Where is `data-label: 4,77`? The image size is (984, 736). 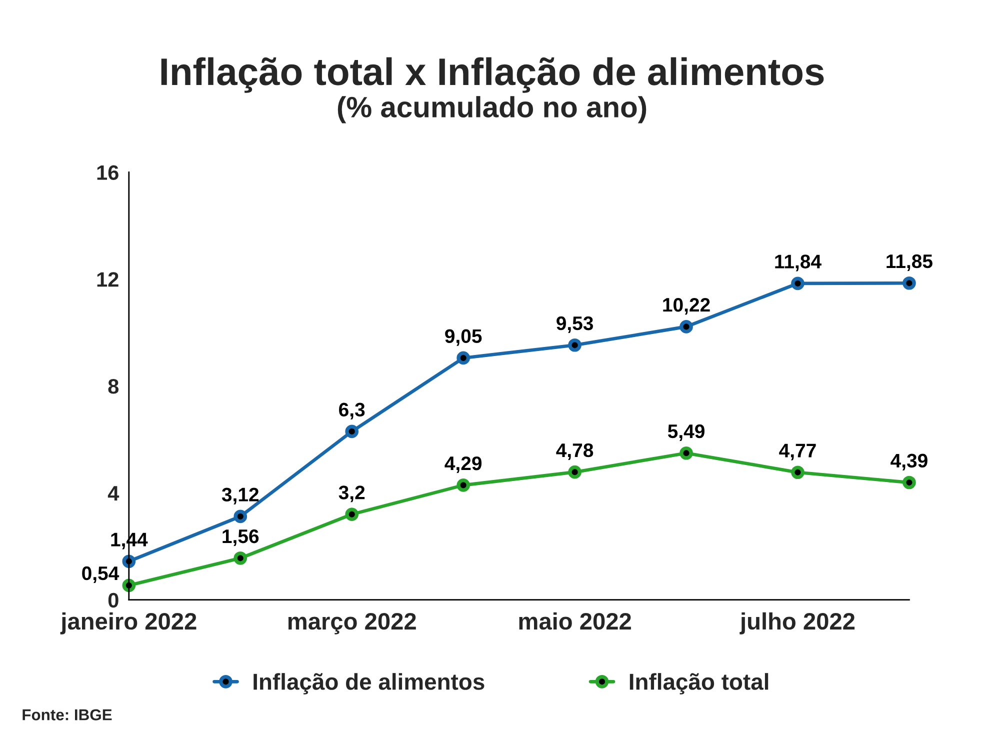
data-label: 4,77 is located at coordinates (797, 452).